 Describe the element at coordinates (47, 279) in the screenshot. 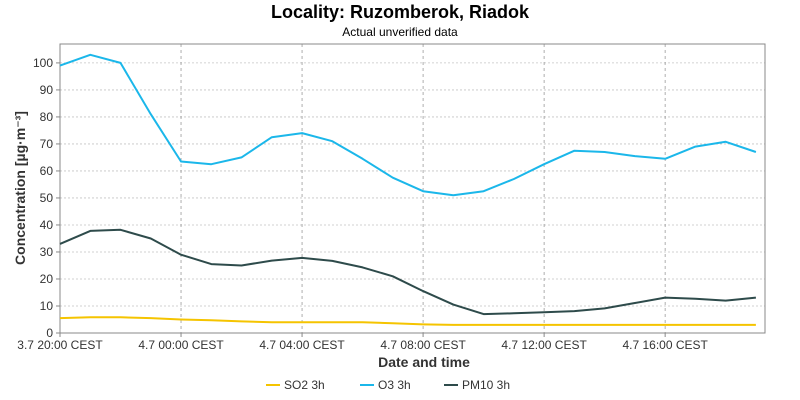

I see `y-tick-label: 20` at that location.